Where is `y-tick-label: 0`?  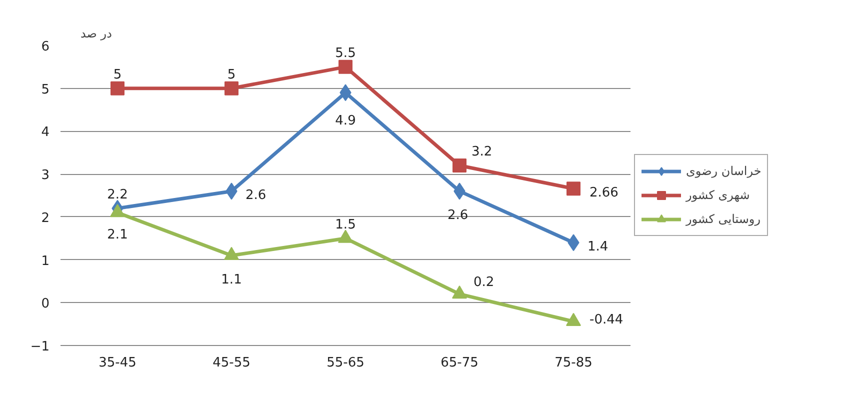
y-tick-label: 0 is located at coordinates (45, 304).